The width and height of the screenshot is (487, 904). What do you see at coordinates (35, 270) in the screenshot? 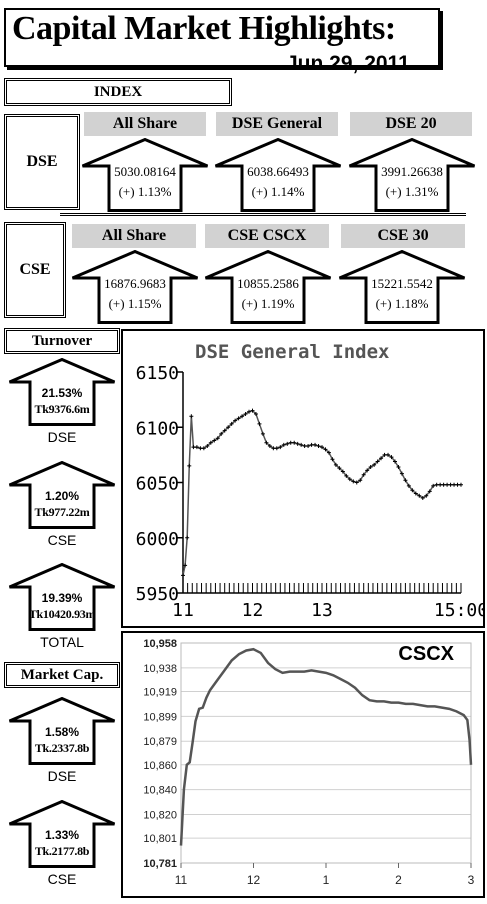
I see `cse-exchange-box: CSE` at bounding box center [35, 270].